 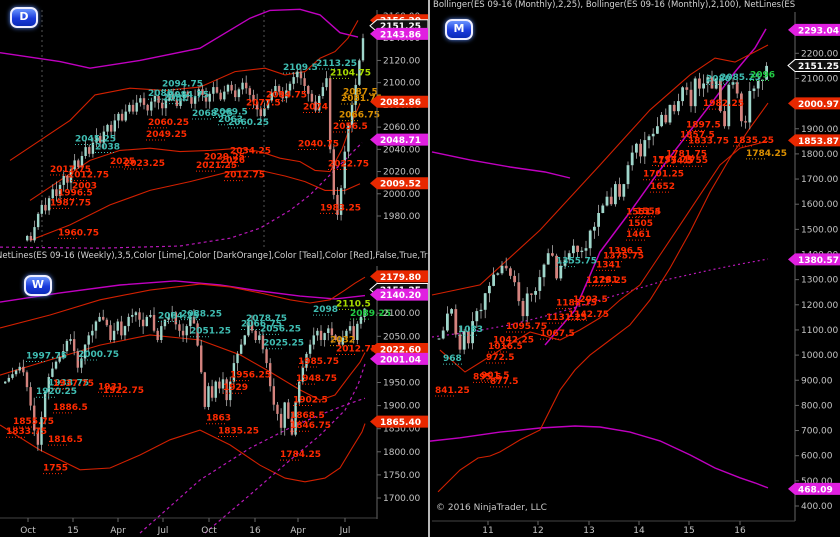 What do you see at coordinates (818, 31) in the screenshot?
I see `svg-text: 2293.04` at bounding box center [818, 31].